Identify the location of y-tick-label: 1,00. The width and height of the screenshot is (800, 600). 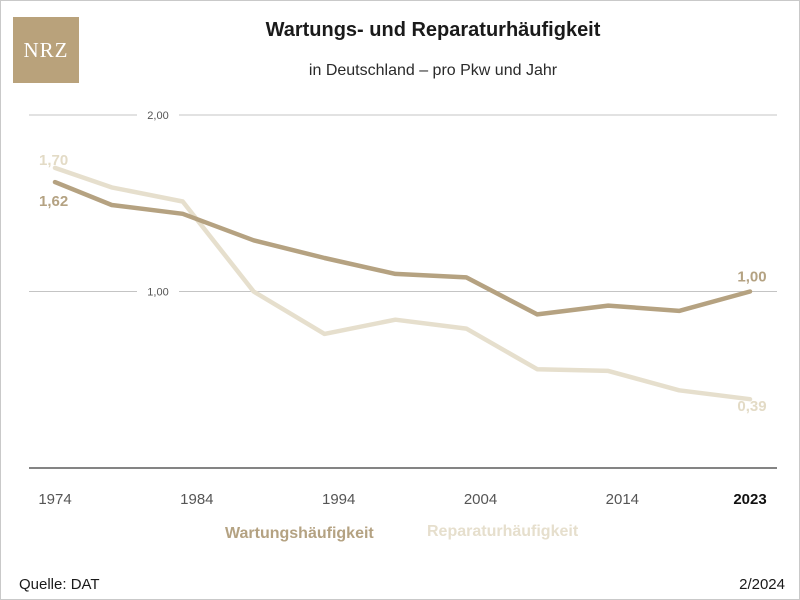
(157, 293).